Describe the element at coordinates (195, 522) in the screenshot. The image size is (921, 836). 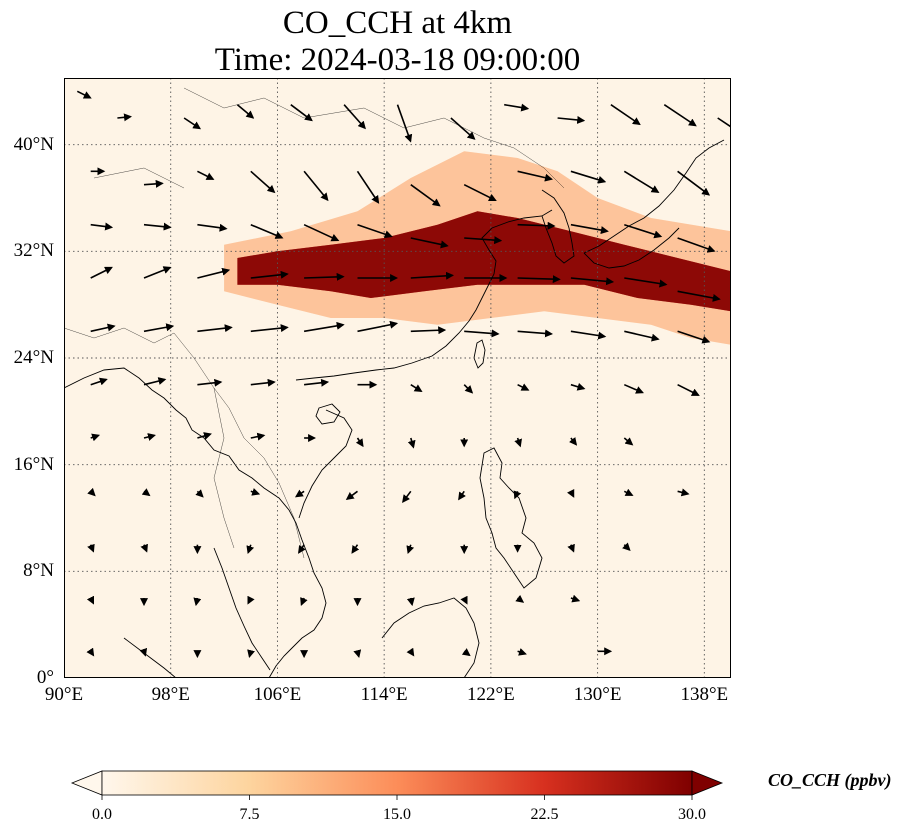
I see `coastline-mainland` at that location.